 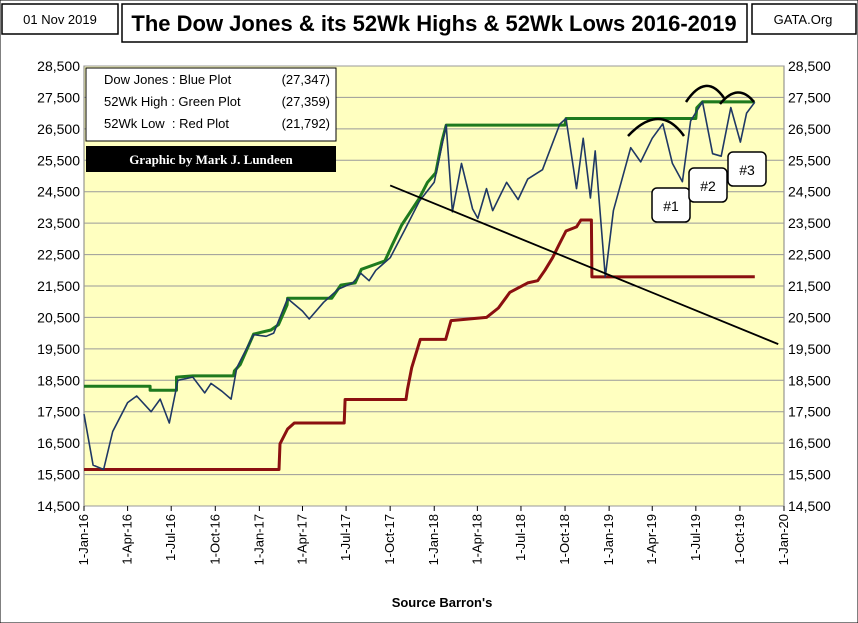 I want to click on x-tick-label: 1-Oct-16, so click(x=214, y=539).